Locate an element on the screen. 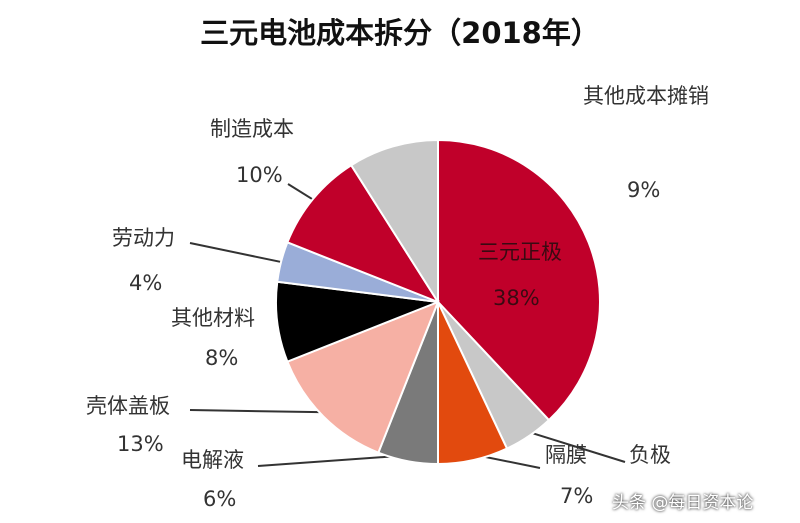 This screenshot has height=523, width=800. chart-title: 三元电池成本拆分（2018年） is located at coordinates (400, 33).